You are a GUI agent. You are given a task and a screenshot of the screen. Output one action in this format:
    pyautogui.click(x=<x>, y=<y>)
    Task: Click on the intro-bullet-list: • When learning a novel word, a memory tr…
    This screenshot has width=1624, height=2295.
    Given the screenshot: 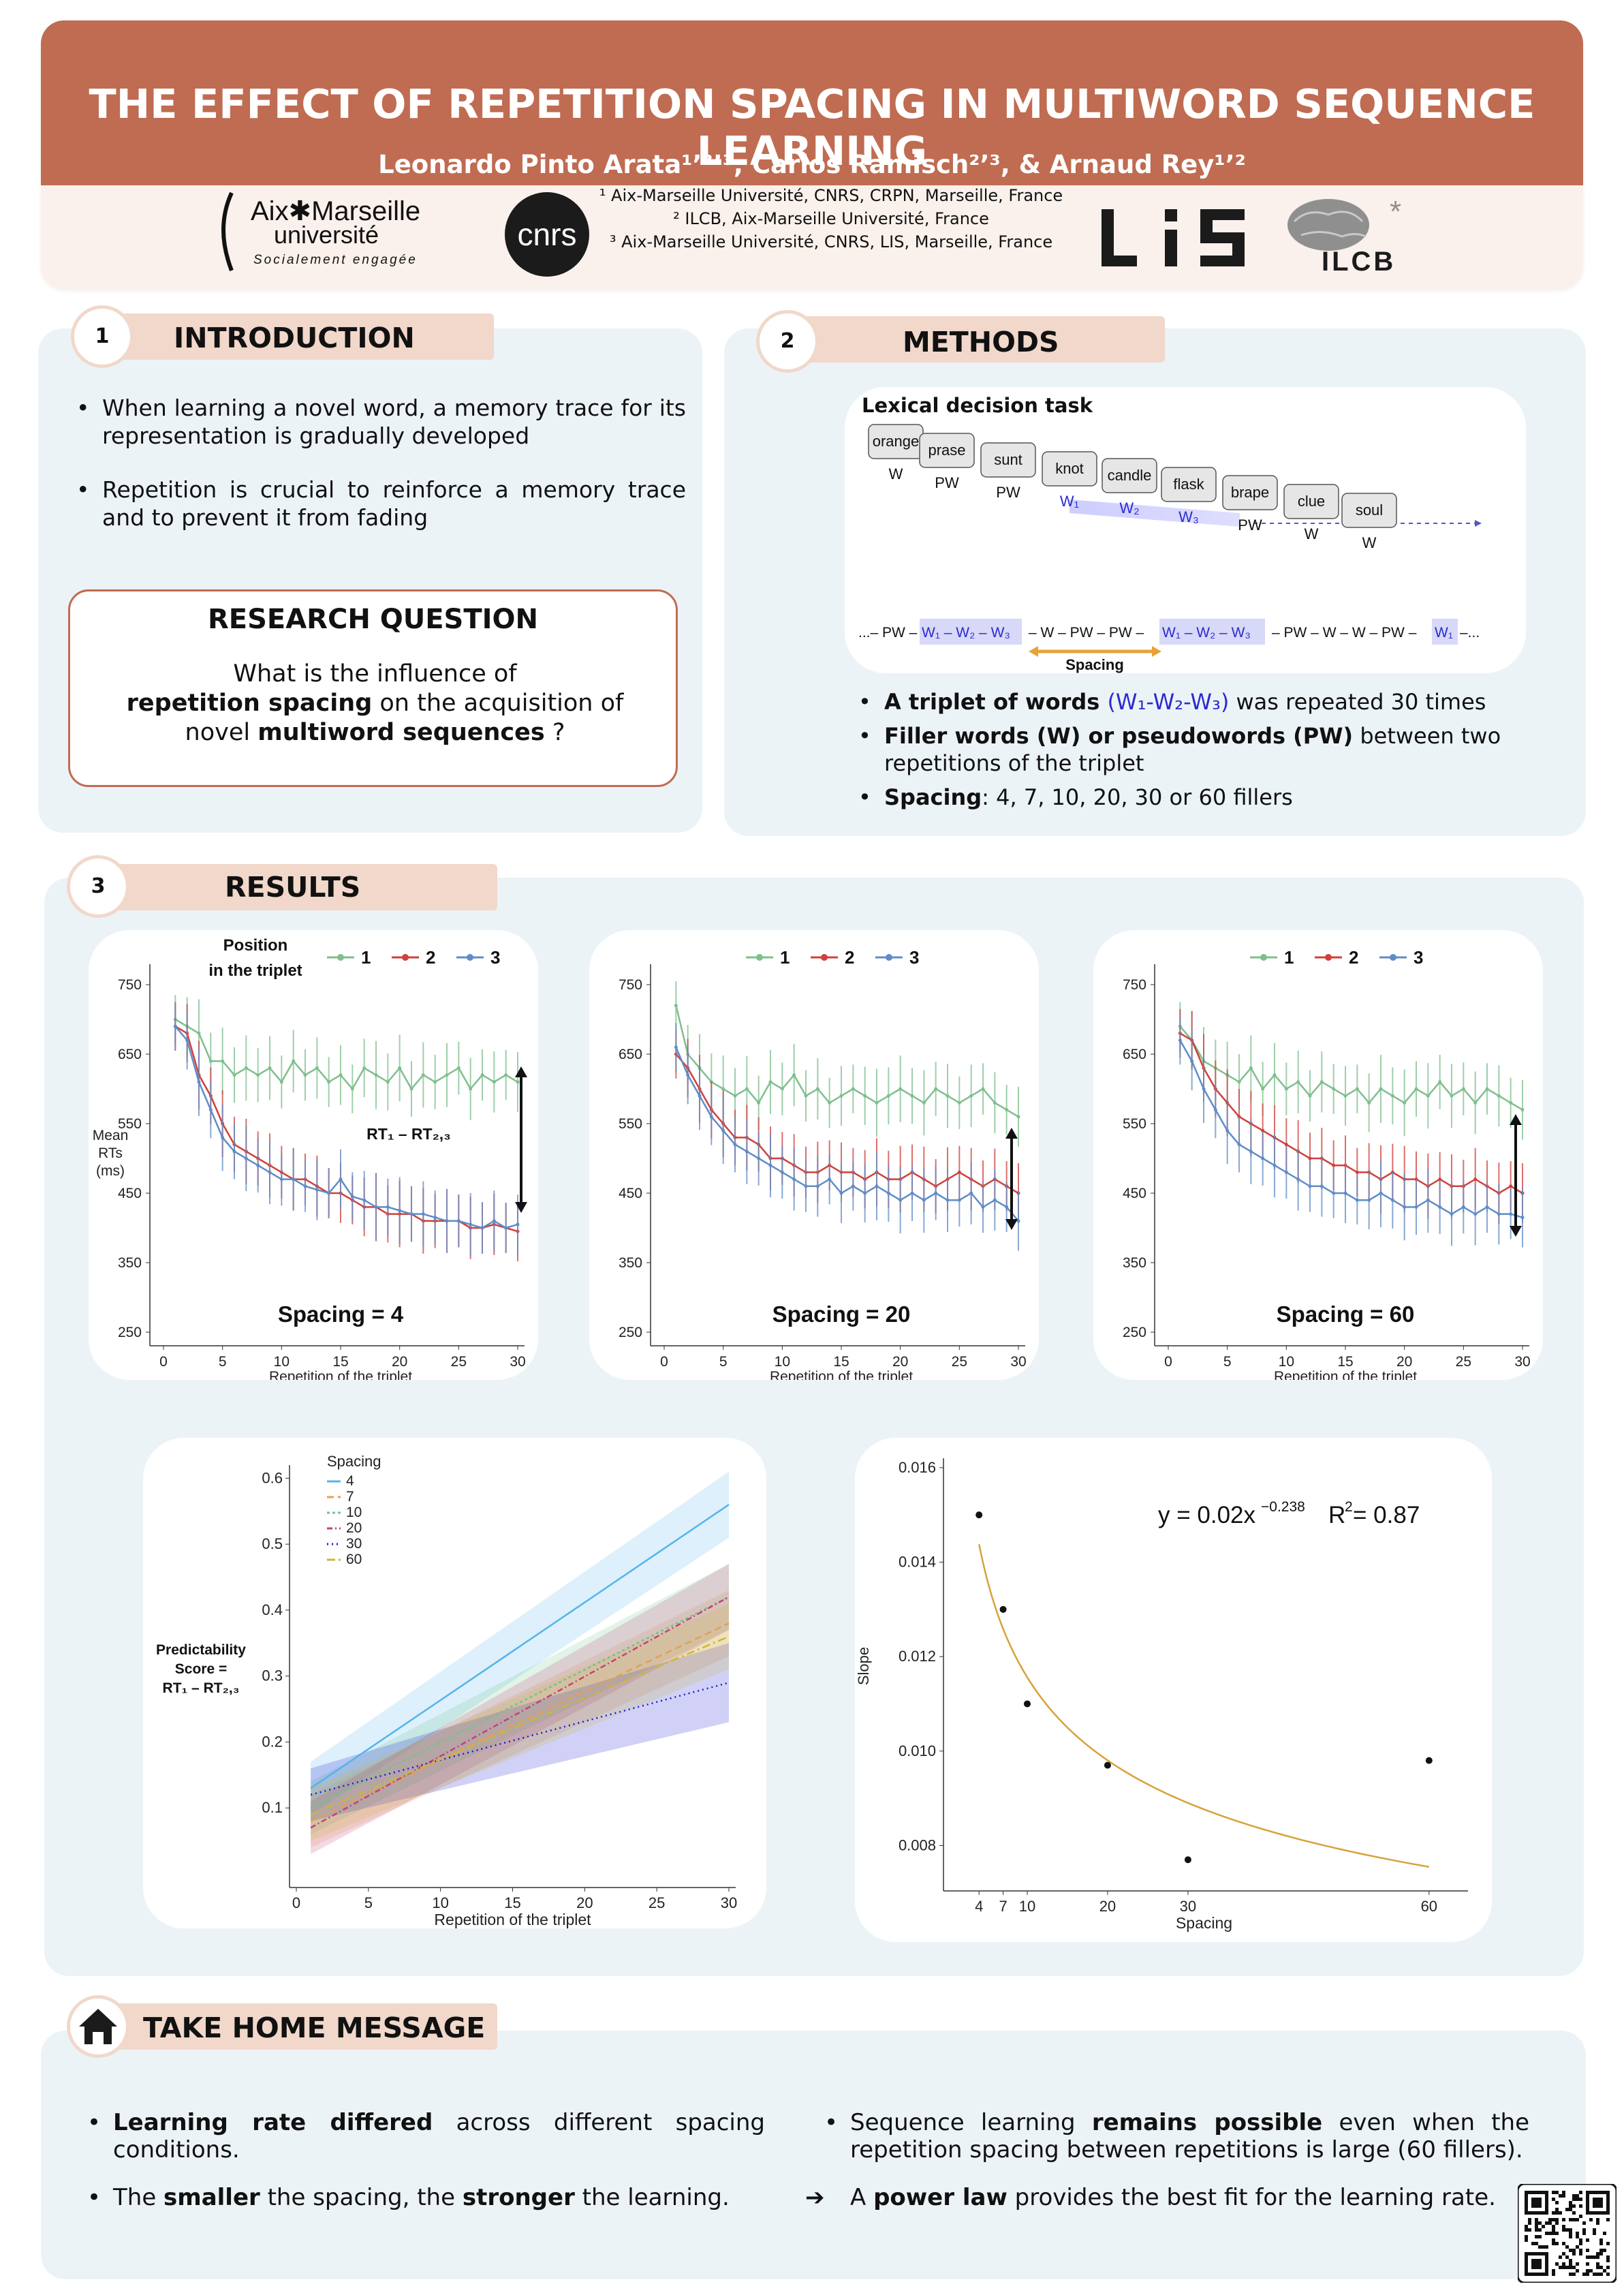 What is the action you would take?
    pyautogui.click(x=381, y=463)
    